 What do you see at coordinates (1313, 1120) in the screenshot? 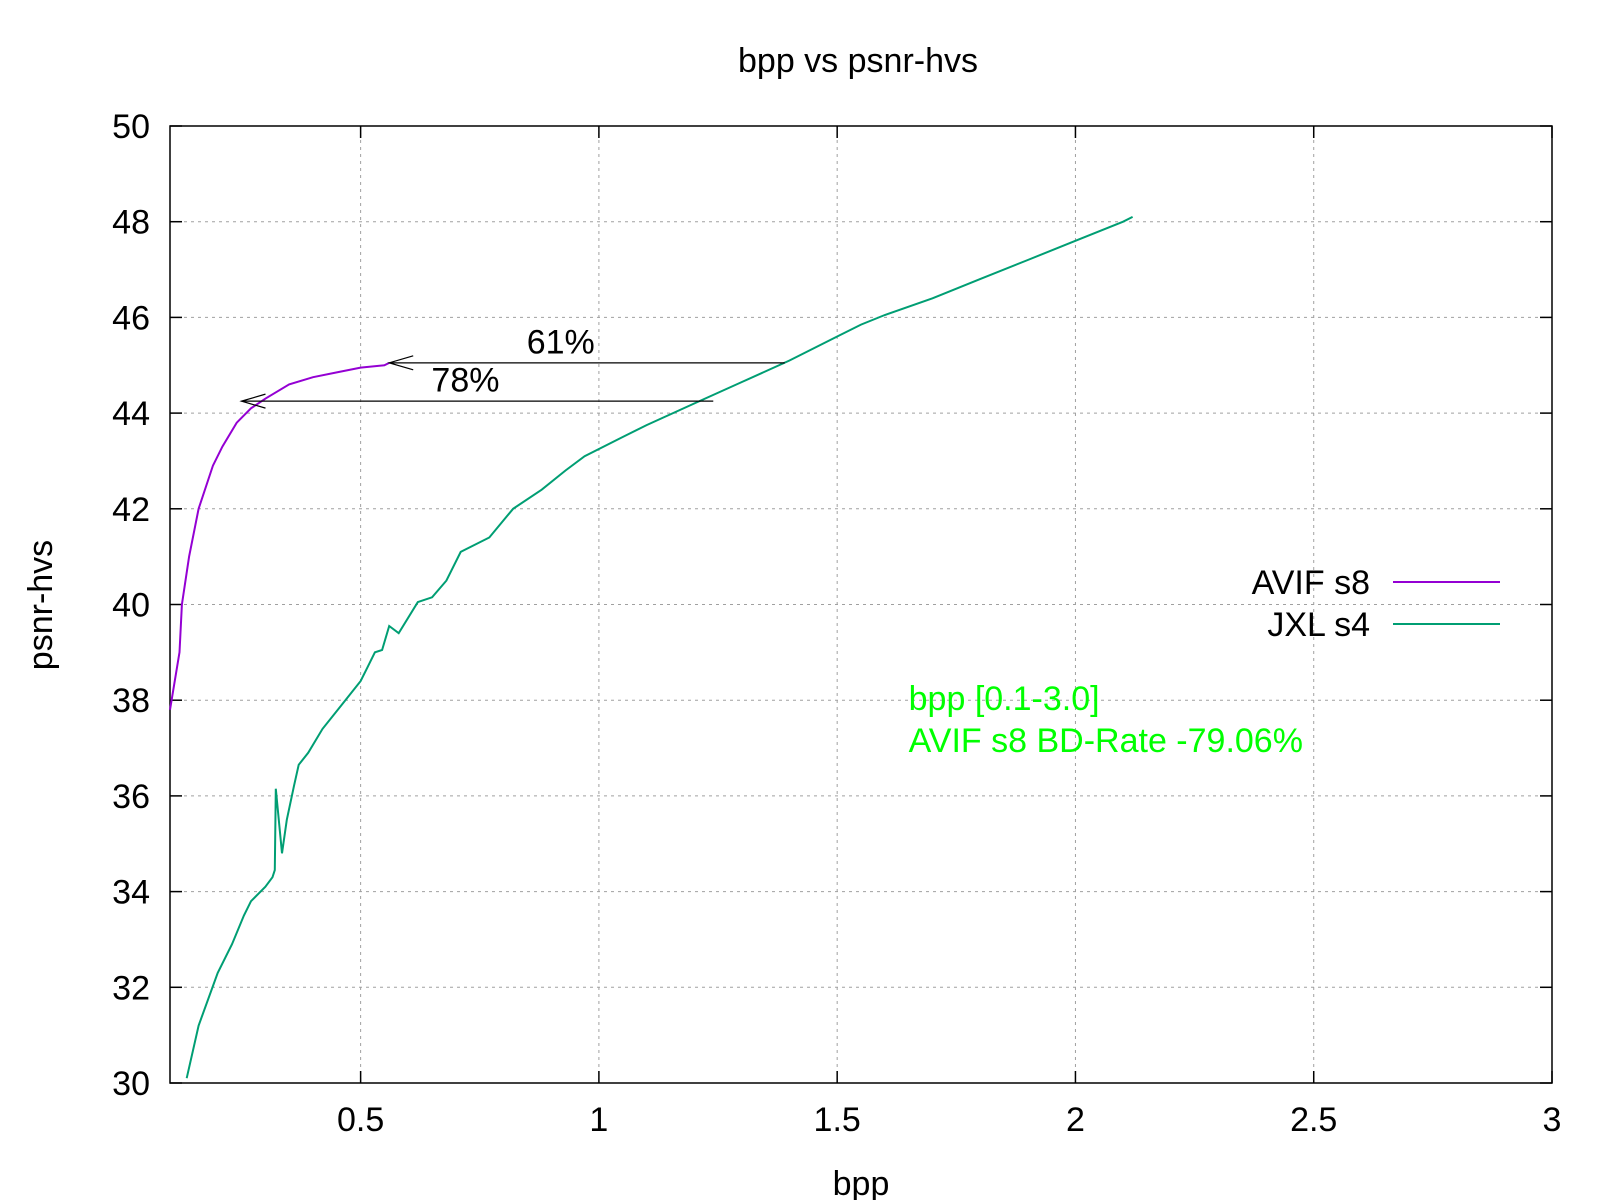
I see `x-tick-label: 2.5` at bounding box center [1313, 1120].